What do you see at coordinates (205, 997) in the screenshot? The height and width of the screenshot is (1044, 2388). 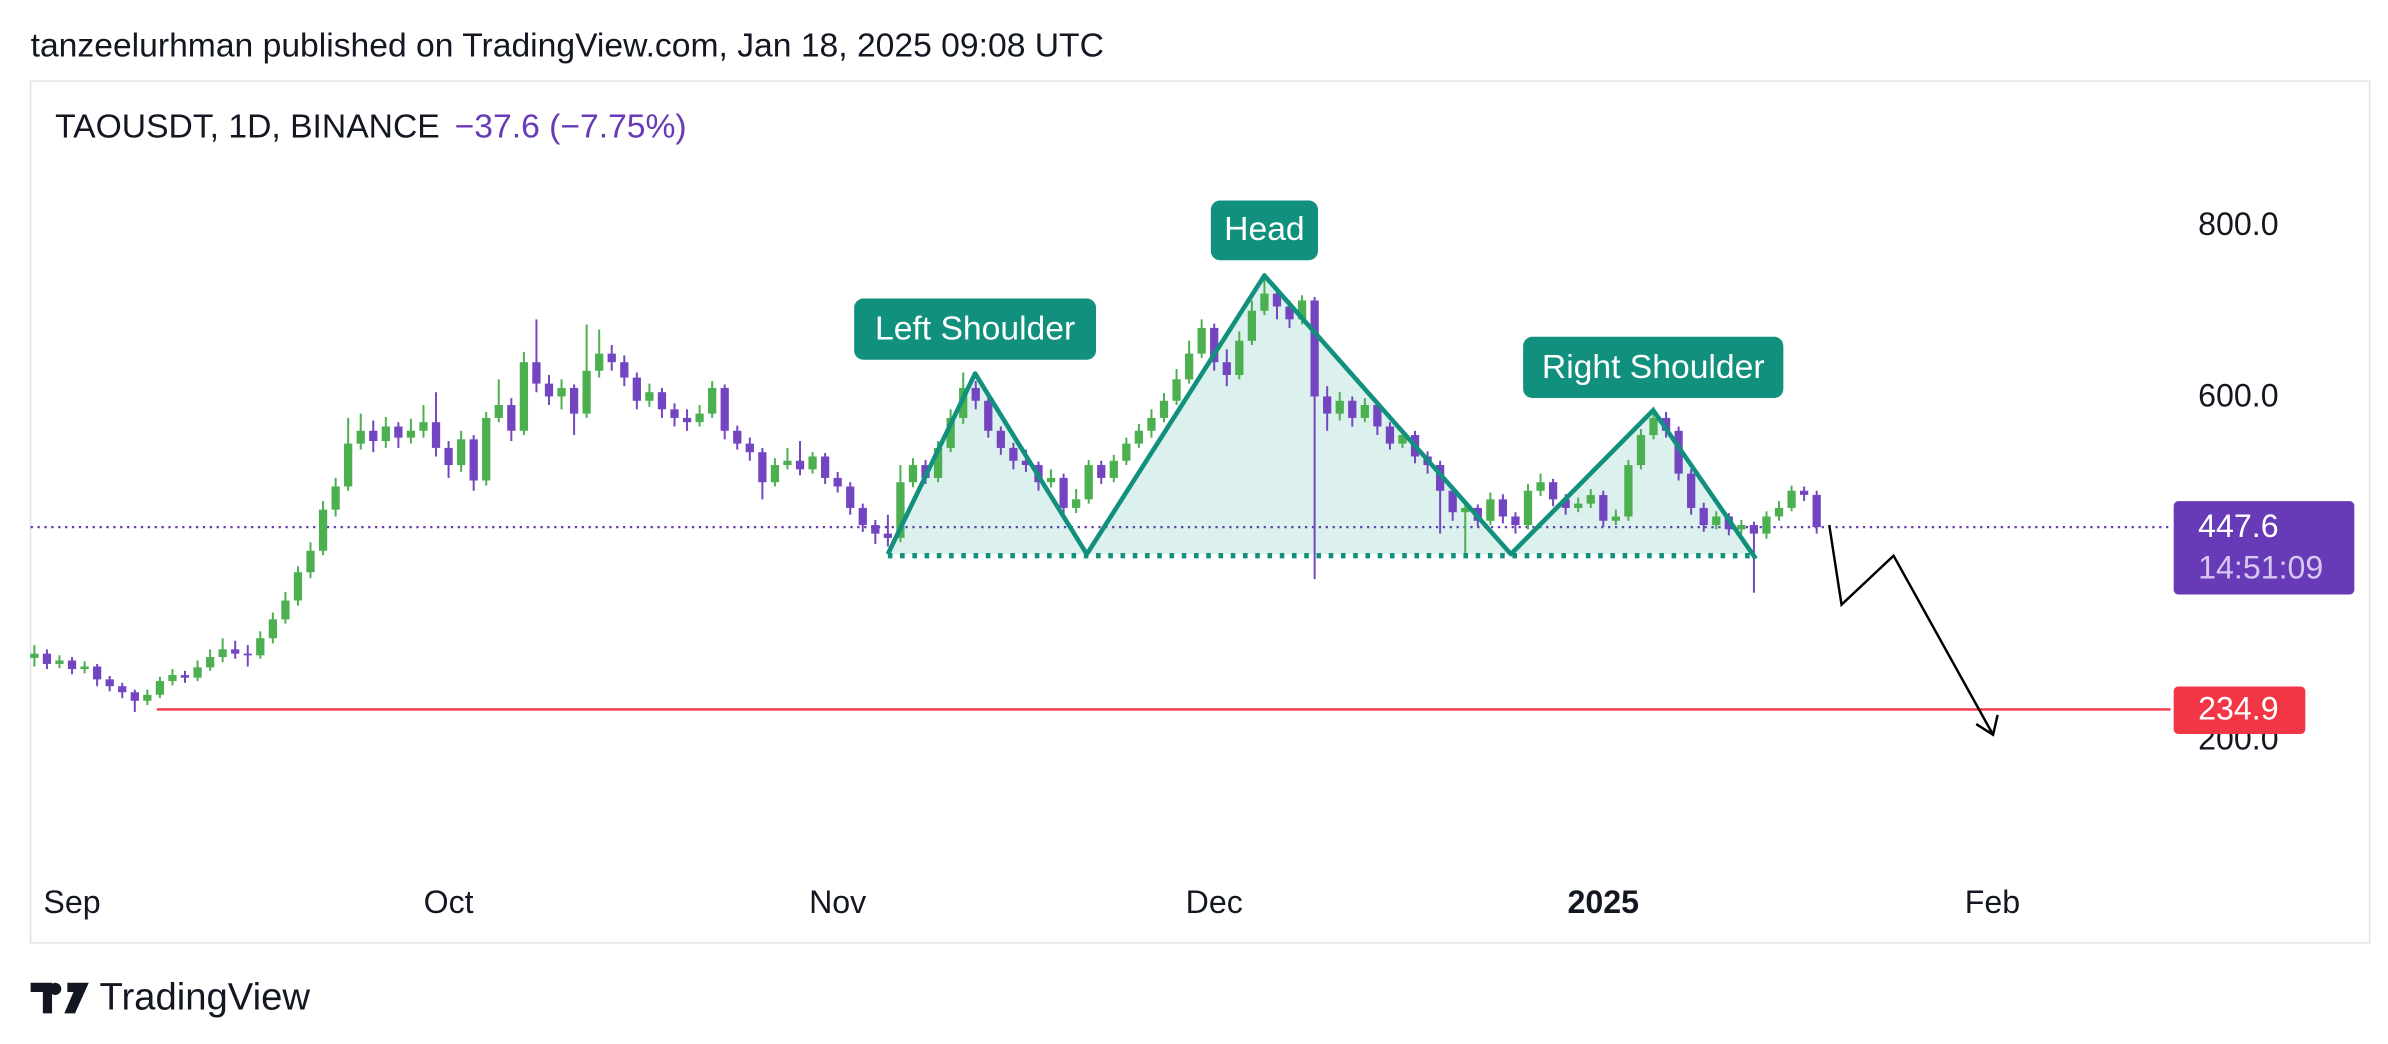 I see `footer-brand: TradingView` at bounding box center [205, 997].